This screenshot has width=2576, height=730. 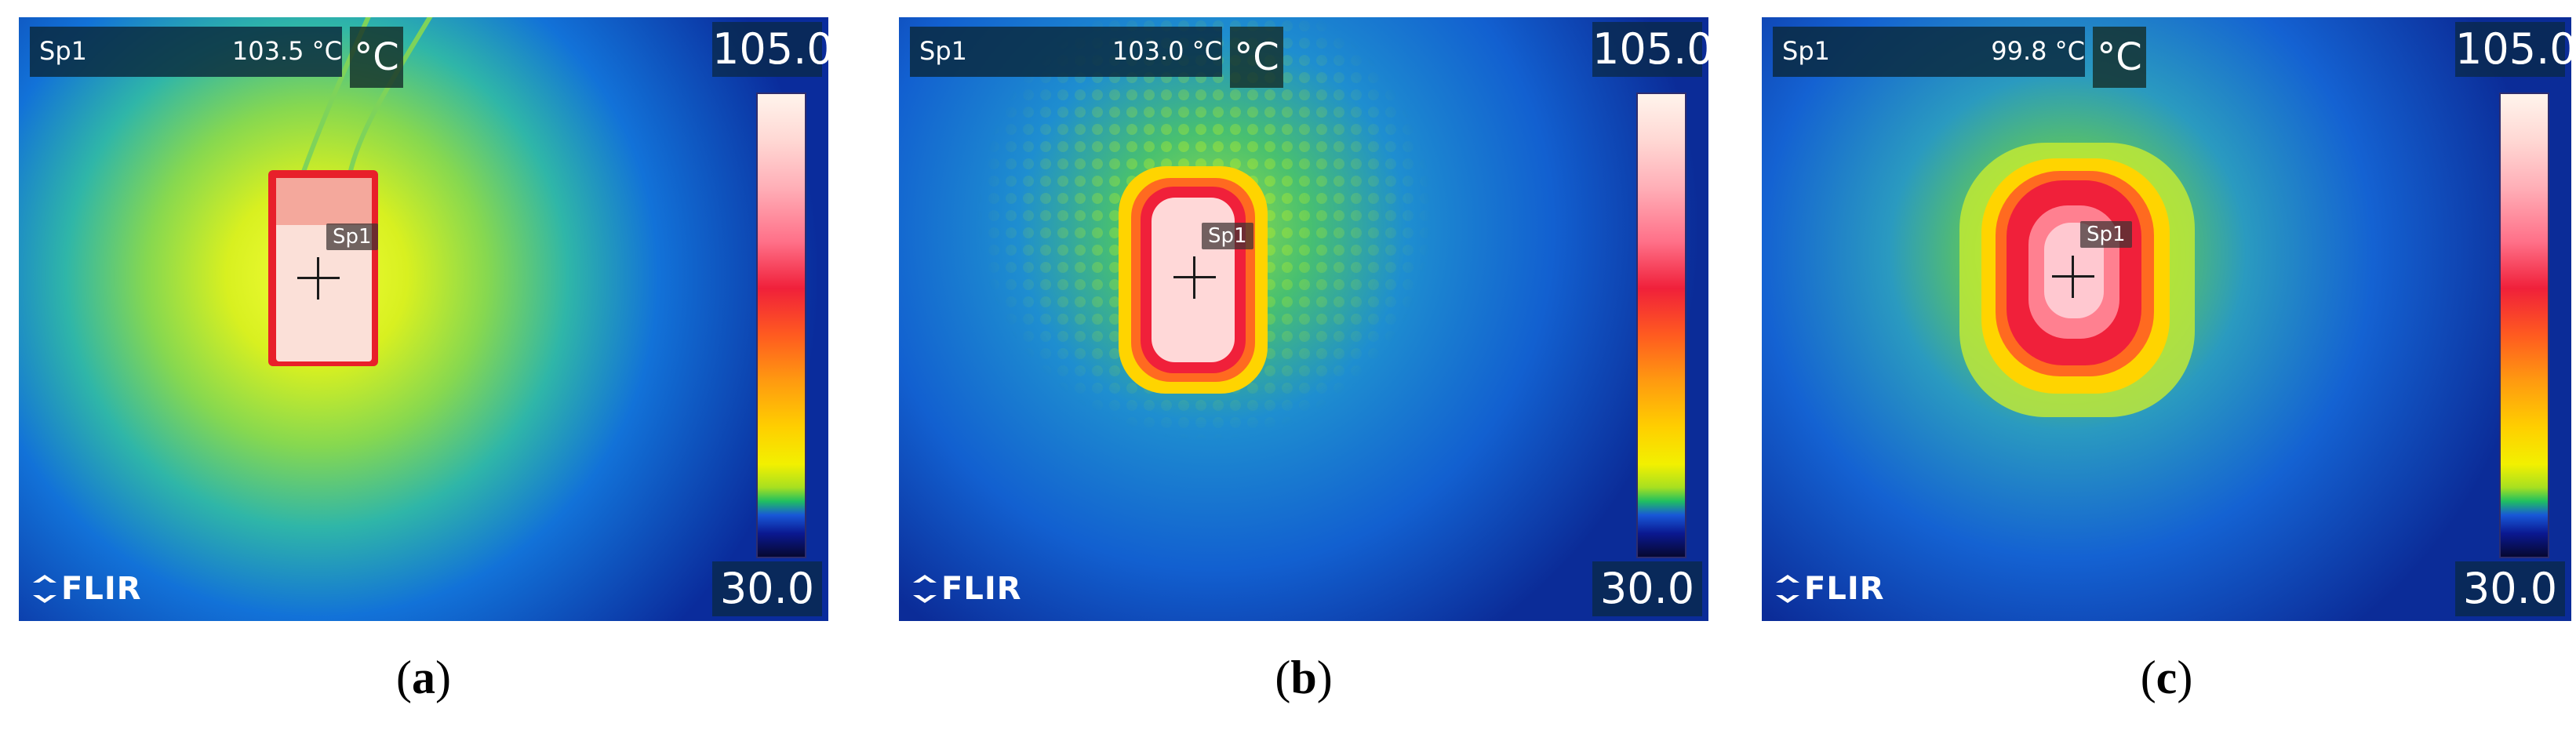 What do you see at coordinates (2038, 51) in the screenshot?
I see `spot-temperature: 99.8 °C` at bounding box center [2038, 51].